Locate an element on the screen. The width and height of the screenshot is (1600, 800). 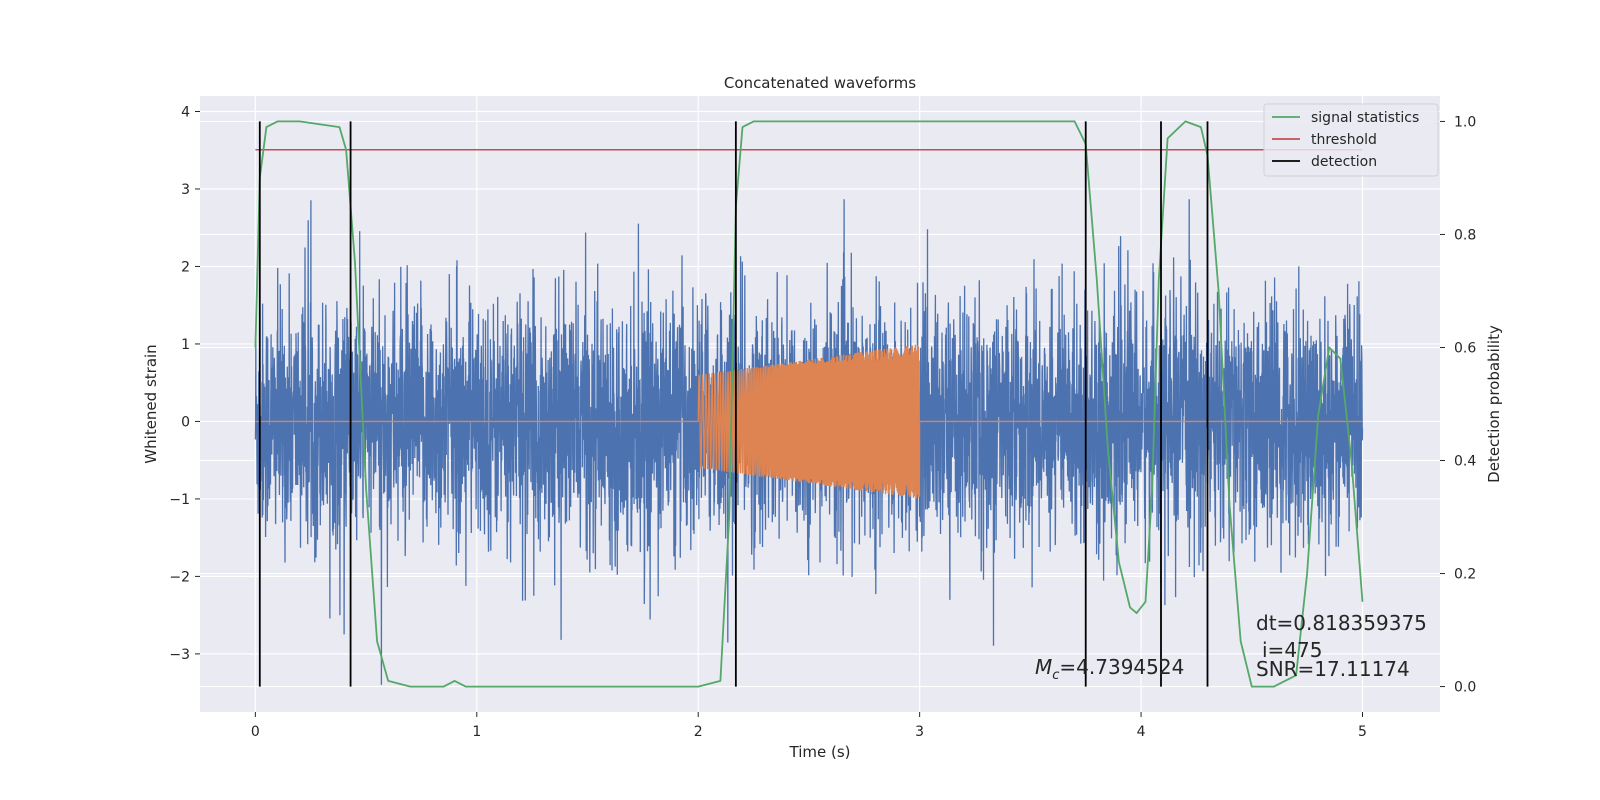
y-tick-label: 0 is located at coordinates (185, 422).